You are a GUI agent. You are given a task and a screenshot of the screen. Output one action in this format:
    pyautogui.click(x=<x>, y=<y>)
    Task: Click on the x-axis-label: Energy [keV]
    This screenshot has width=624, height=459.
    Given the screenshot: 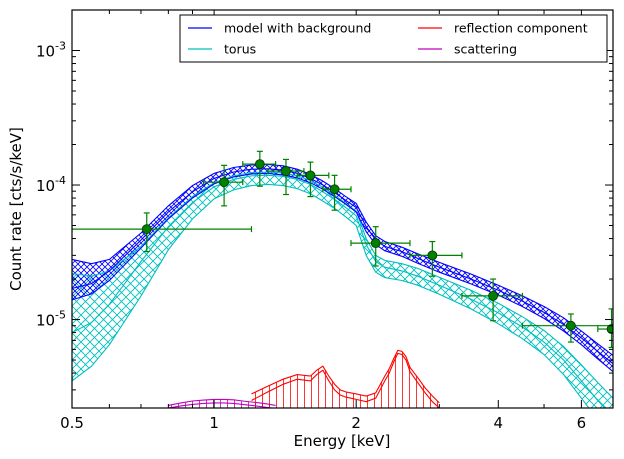 What is the action you would take?
    pyautogui.click(x=342, y=441)
    